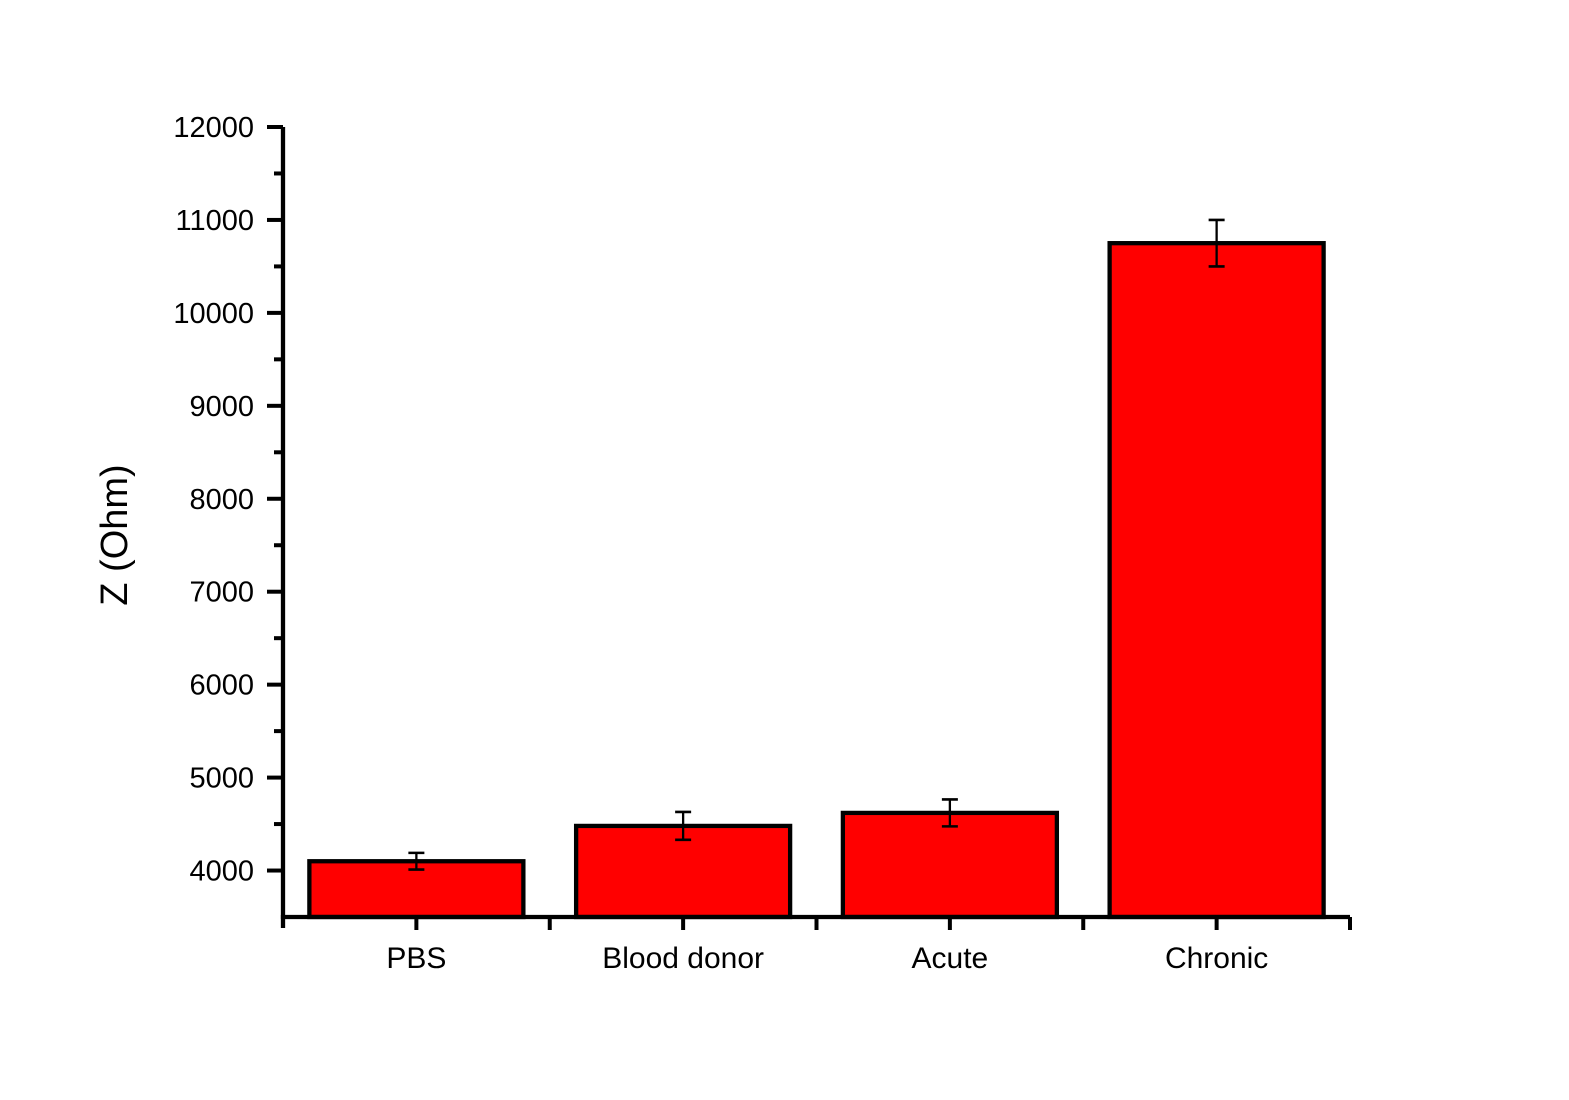 This screenshot has height=1100, width=1569. Describe the element at coordinates (416, 958) in the screenshot. I see `x-category-label-pbs: PBS` at that location.